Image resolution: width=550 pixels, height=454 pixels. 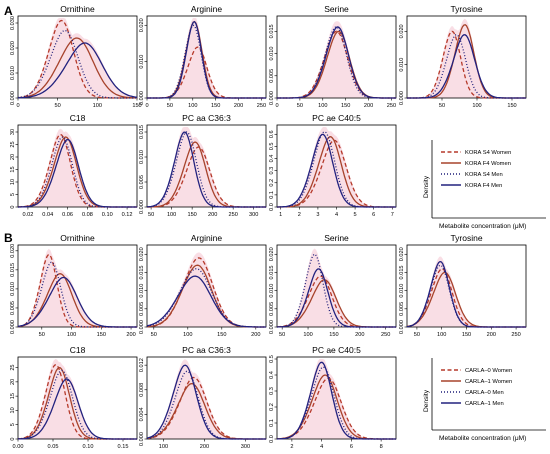 What do you see at coordinates (47, 215) in the screenshot?
I see `x-tick-label: 0.04` at bounding box center [47, 215].